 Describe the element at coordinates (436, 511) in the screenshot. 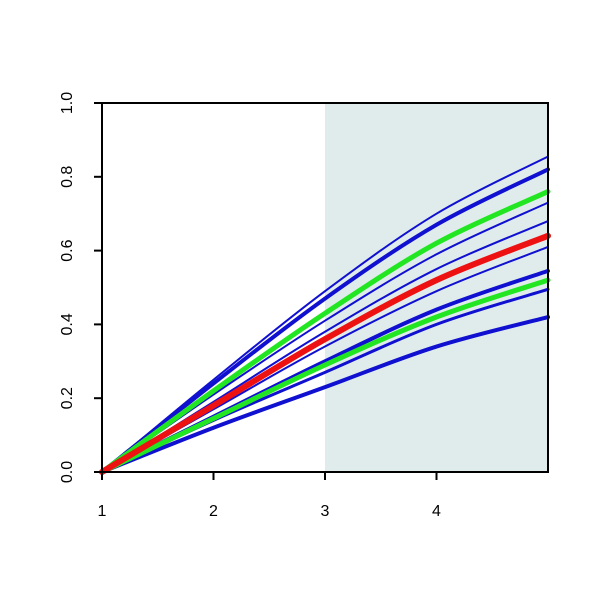

I see `x-tick-label: 4` at that location.